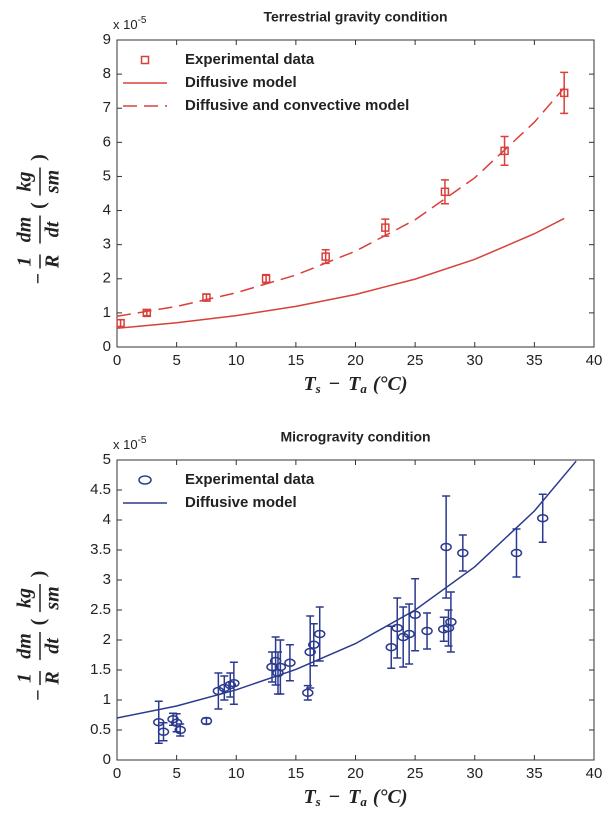  I want to click on y-label-part: dm, so click(25, 230).